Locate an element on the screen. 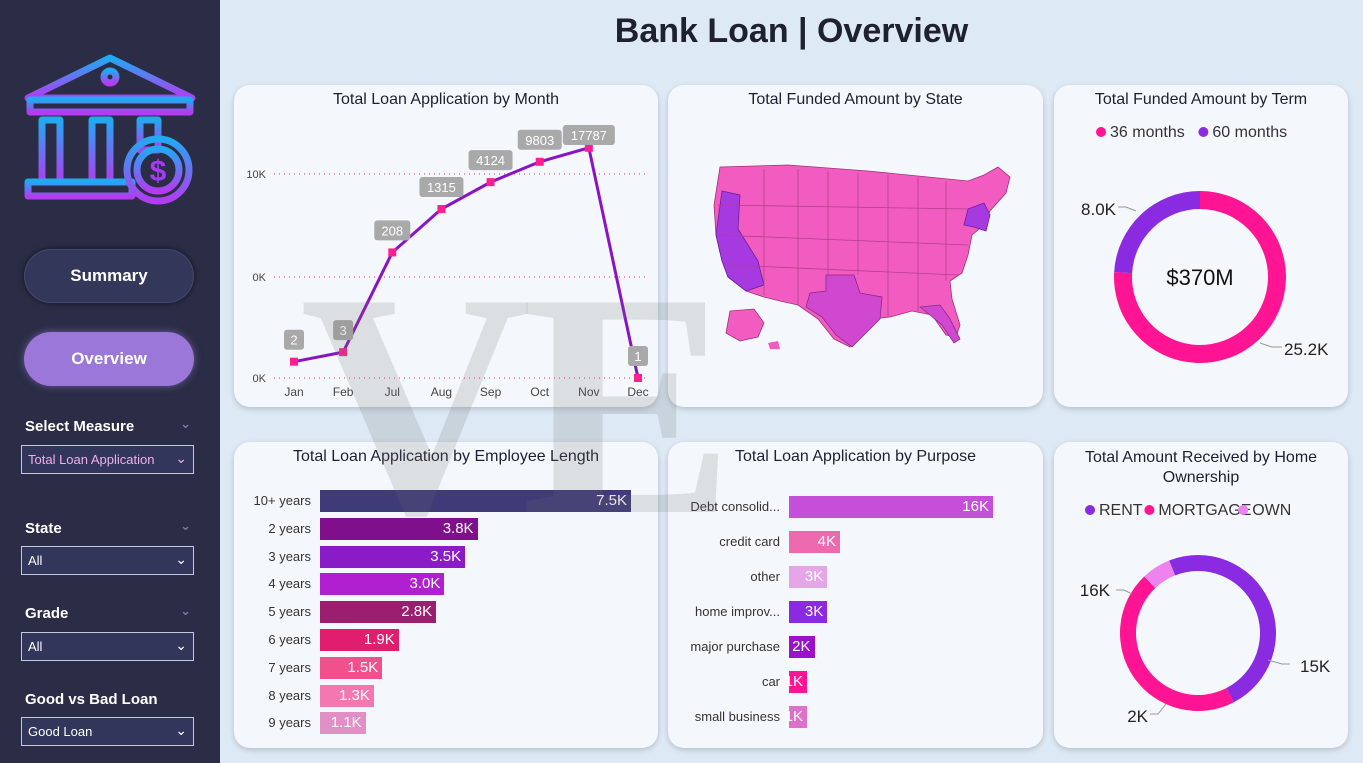 The image size is (1363, 763). bar-value-label: 2K is located at coordinates (801, 646).